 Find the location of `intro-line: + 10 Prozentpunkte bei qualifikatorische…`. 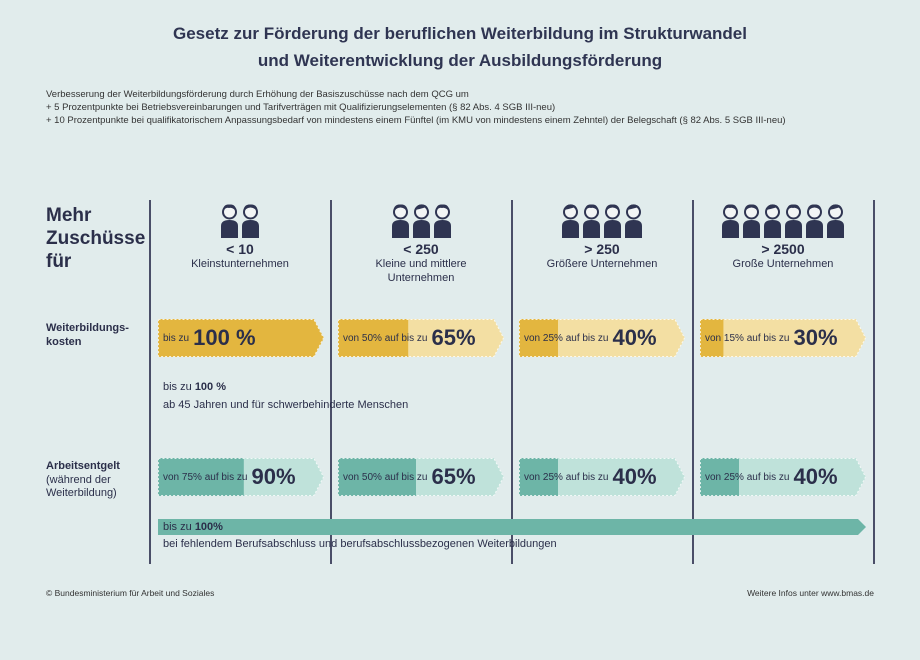

intro-line: + 10 Prozentpunkte bei qualifikatorische… is located at coordinates (416, 120).